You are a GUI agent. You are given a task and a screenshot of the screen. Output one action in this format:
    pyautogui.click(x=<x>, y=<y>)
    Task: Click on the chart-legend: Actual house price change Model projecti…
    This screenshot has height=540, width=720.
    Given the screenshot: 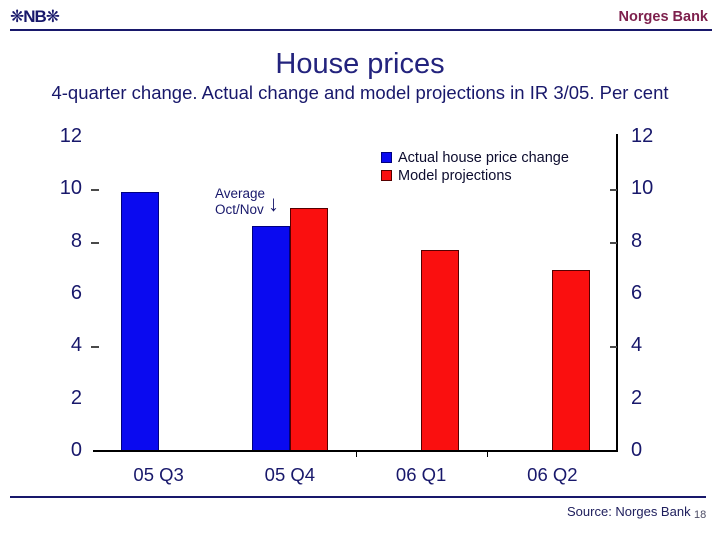 What is the action you would take?
    pyautogui.click(x=475, y=167)
    